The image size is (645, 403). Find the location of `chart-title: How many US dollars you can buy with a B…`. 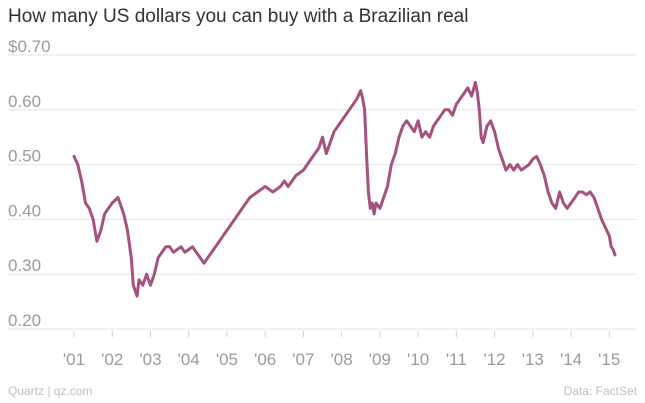

chart-title: How many US dollars you can buy with a B… is located at coordinates (238, 16).